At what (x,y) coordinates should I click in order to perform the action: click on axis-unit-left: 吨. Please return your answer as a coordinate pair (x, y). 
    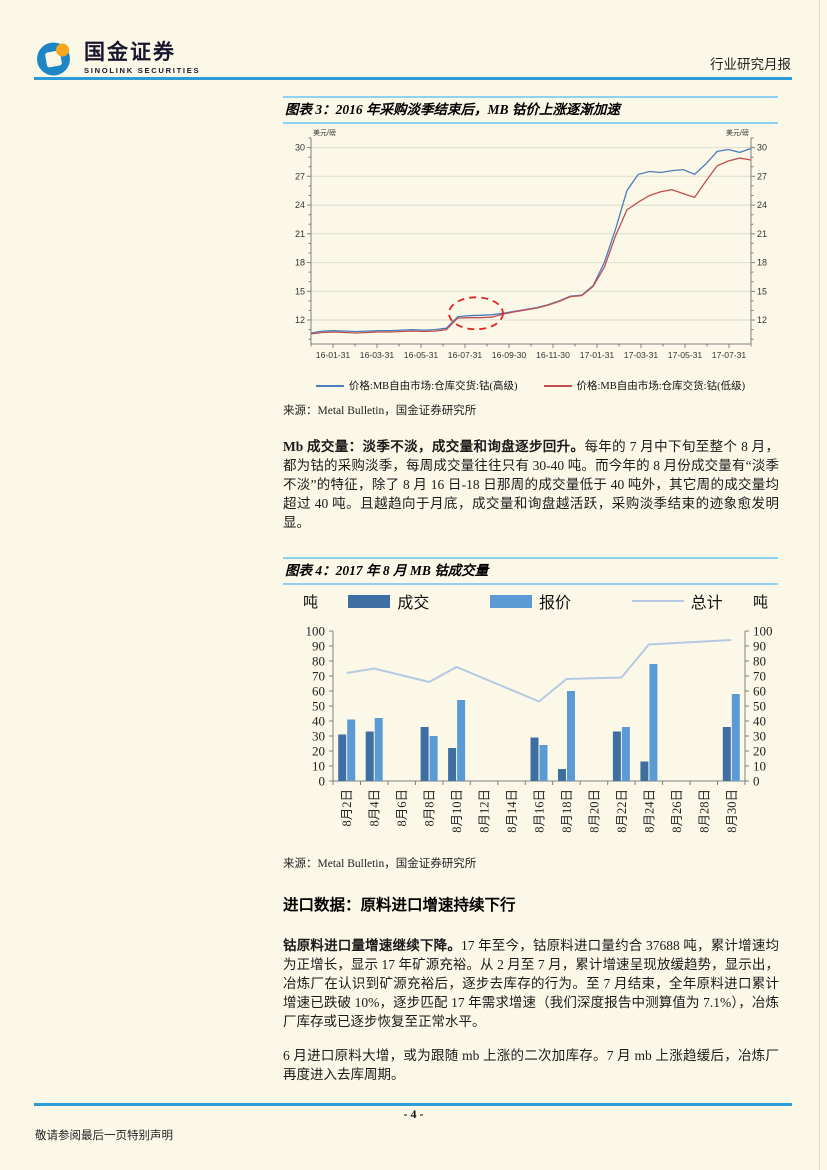
    Looking at the image, I should click on (311, 602).